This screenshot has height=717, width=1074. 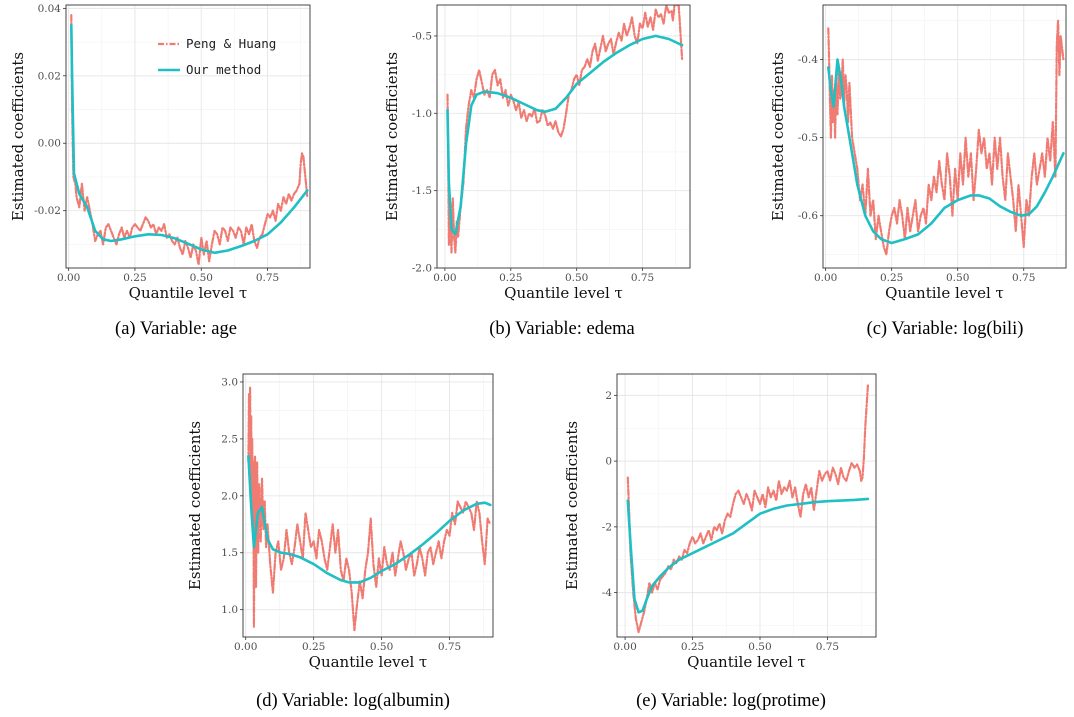 What do you see at coordinates (229, 439) in the screenshot?
I see `y-tick-label: 2.5` at bounding box center [229, 439].